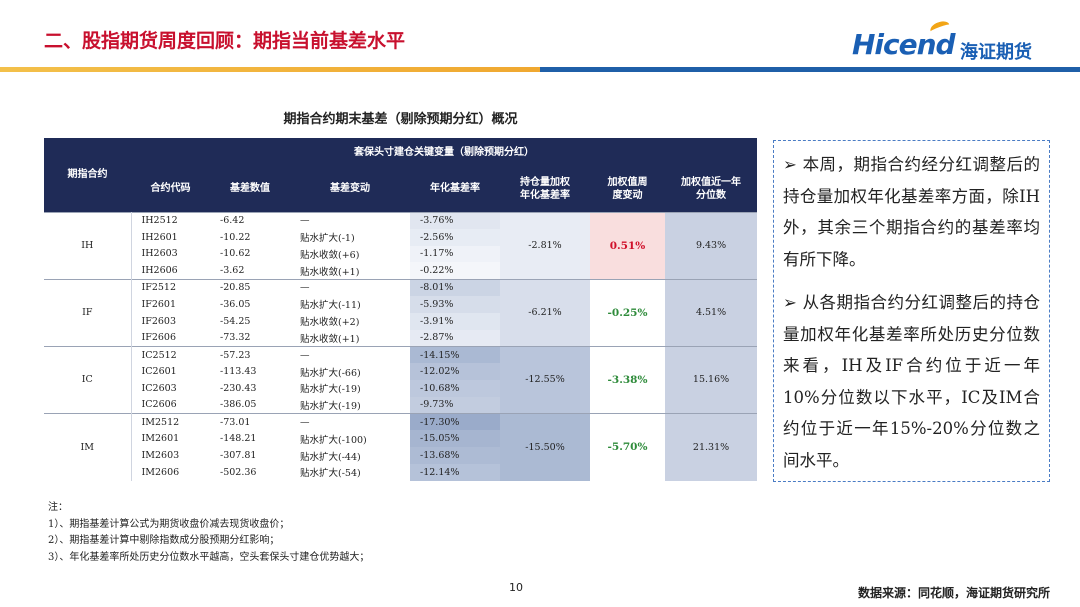 This screenshot has height=607, width=1080. What do you see at coordinates (250, 287) in the screenshot?
I see `basis-value: -20.85` at bounding box center [250, 287].